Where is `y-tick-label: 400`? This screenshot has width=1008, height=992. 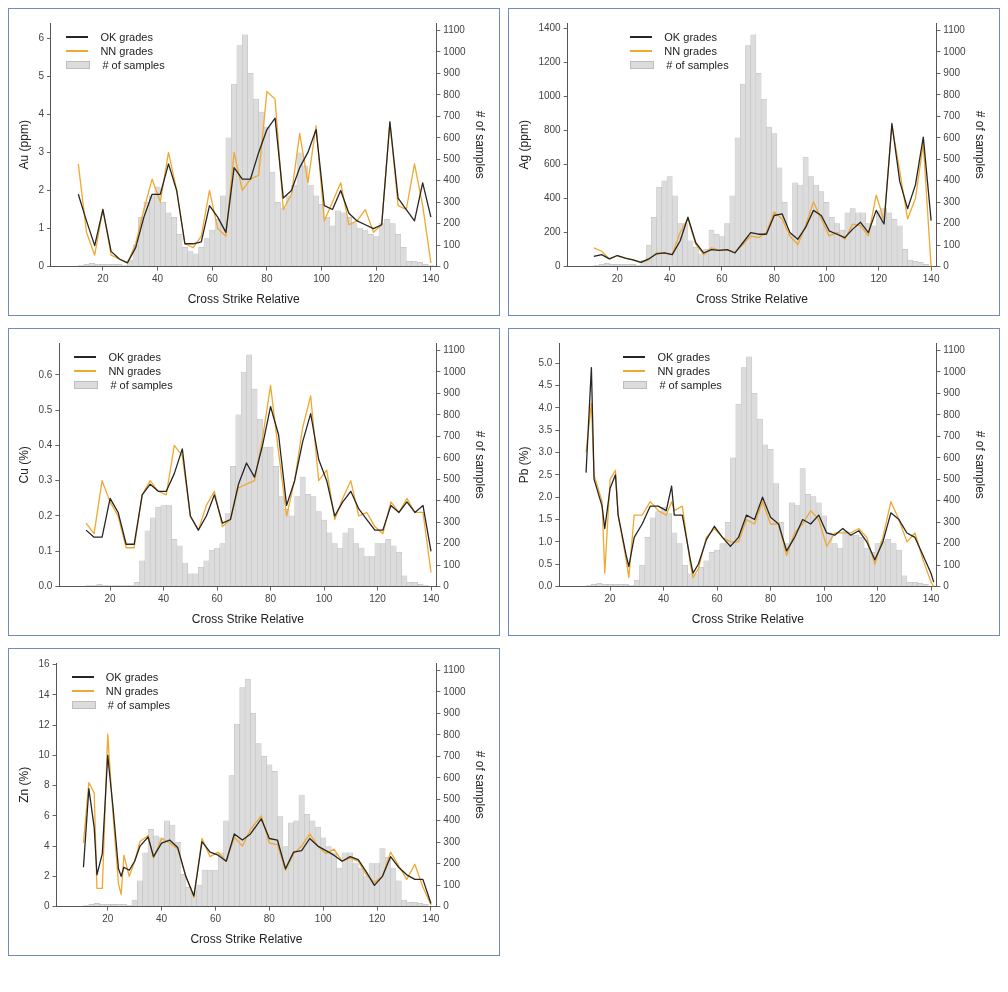
y-tick-label: 400 is located at coordinates (552, 198).